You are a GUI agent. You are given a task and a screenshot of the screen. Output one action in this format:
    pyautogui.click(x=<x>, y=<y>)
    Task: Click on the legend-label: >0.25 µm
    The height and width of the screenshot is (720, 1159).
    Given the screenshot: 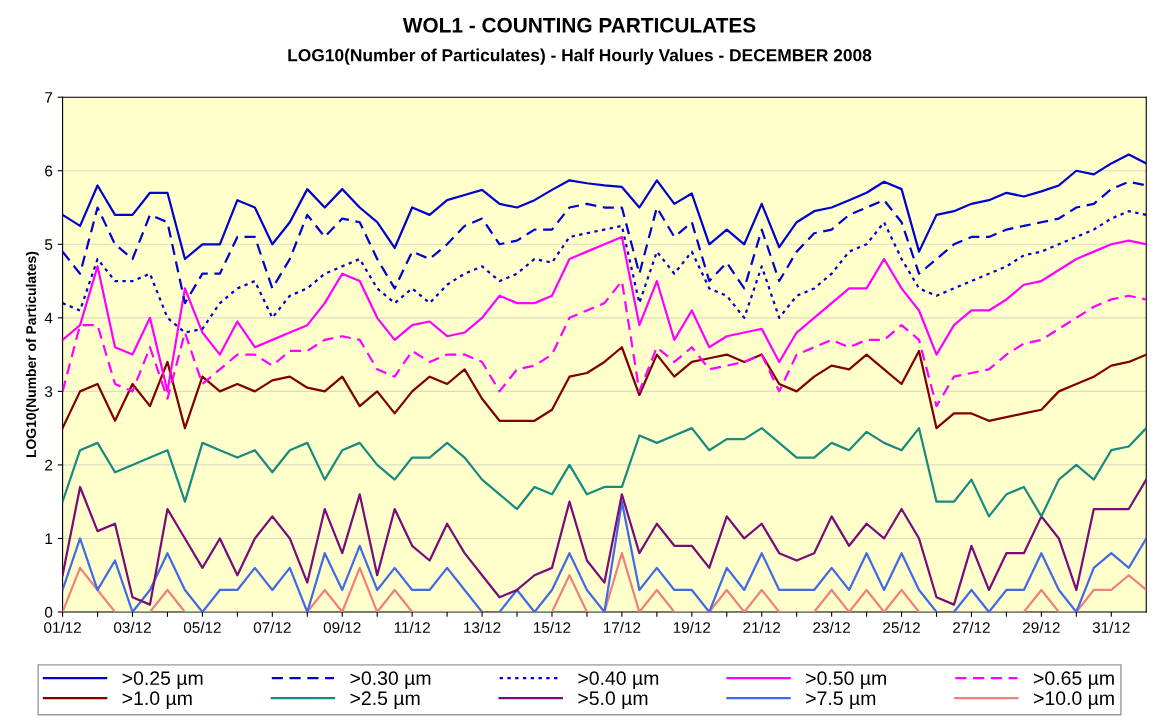 What is the action you would take?
    pyautogui.click(x=162, y=680)
    